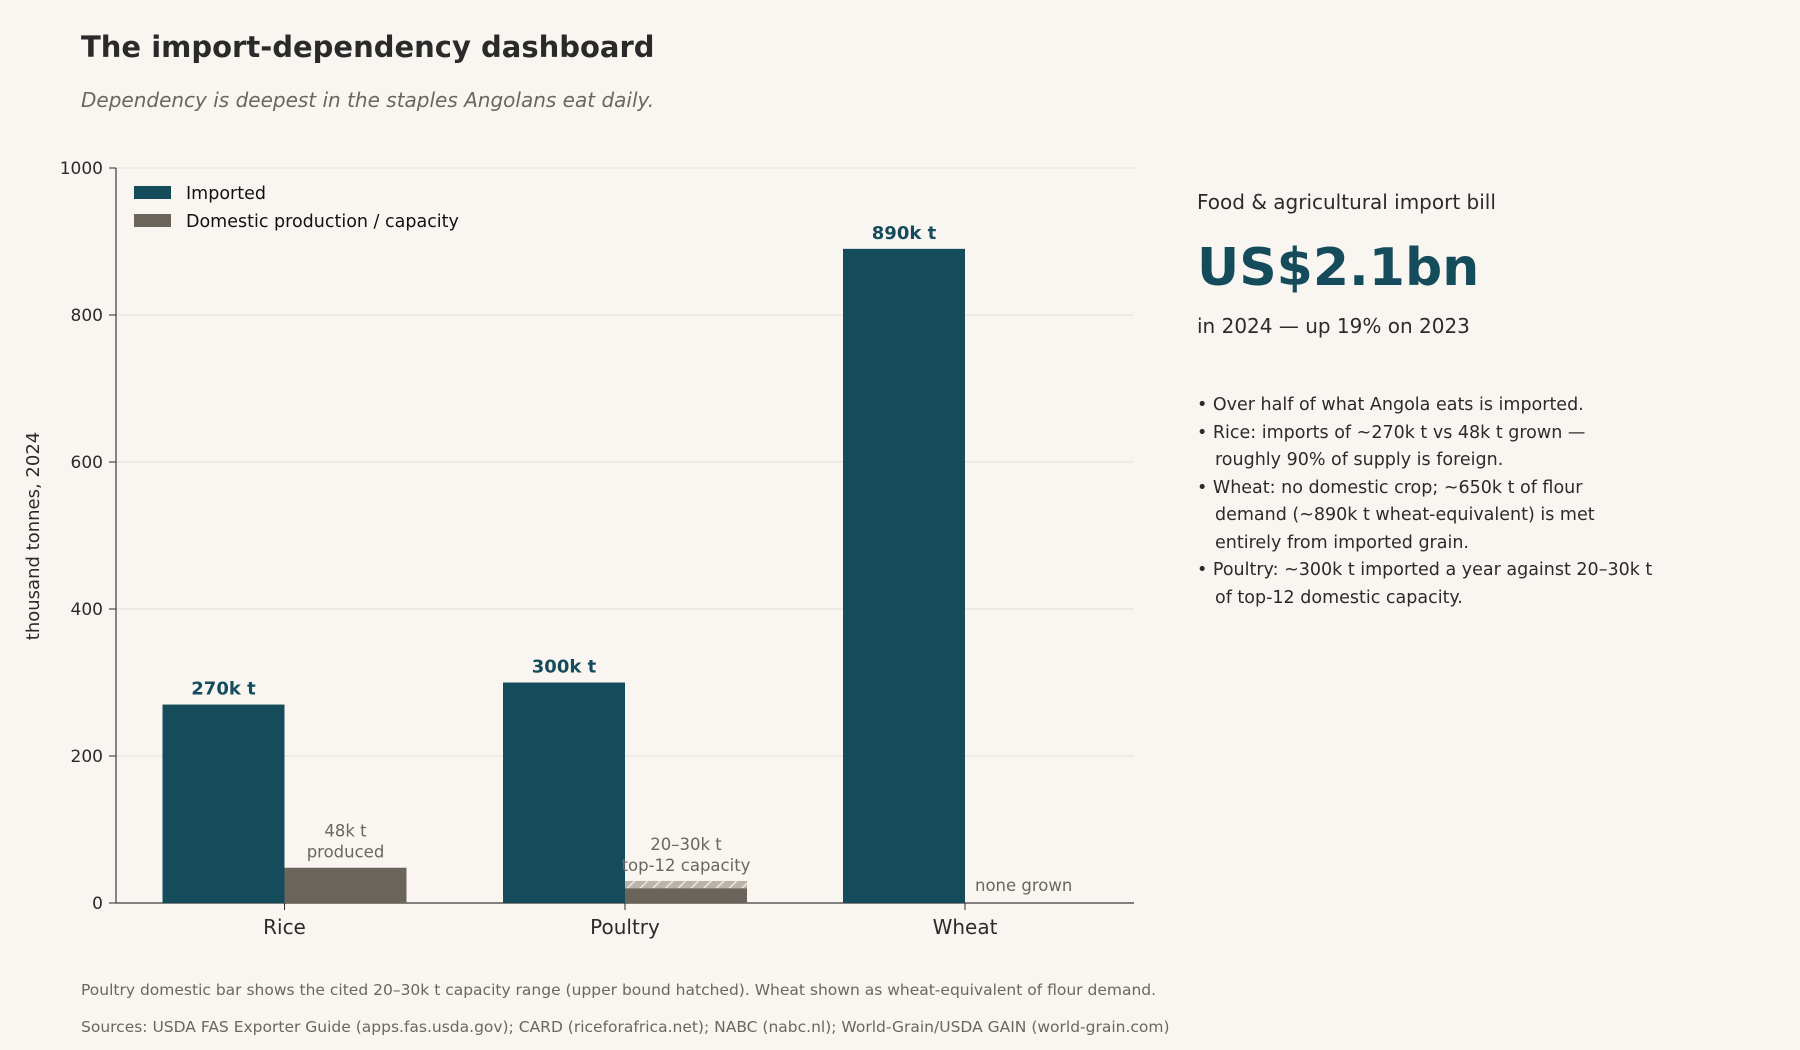  Describe the element at coordinates (87, 463) in the screenshot. I see `y-tick-label: 600` at that location.